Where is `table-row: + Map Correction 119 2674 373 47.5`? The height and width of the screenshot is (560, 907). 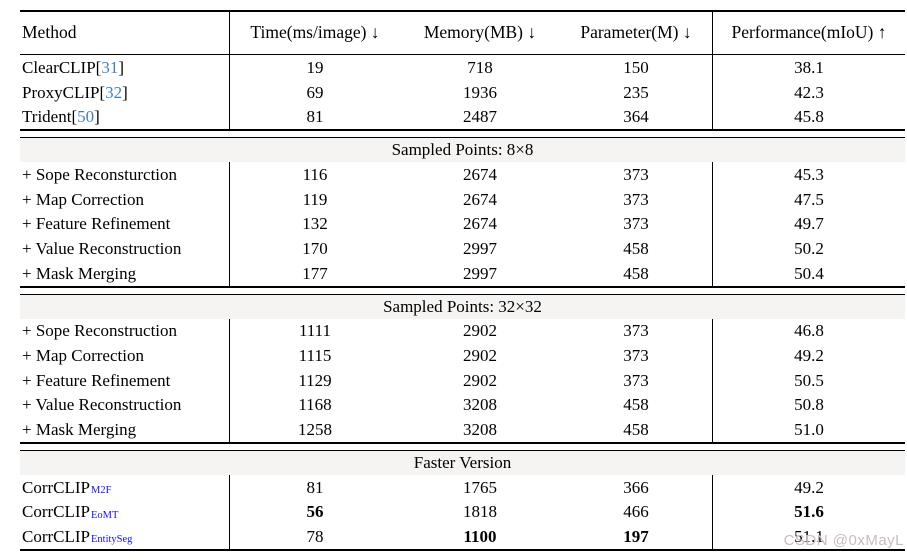 table-row: + Map Correction 119 2674 373 47.5 is located at coordinates (462, 199).